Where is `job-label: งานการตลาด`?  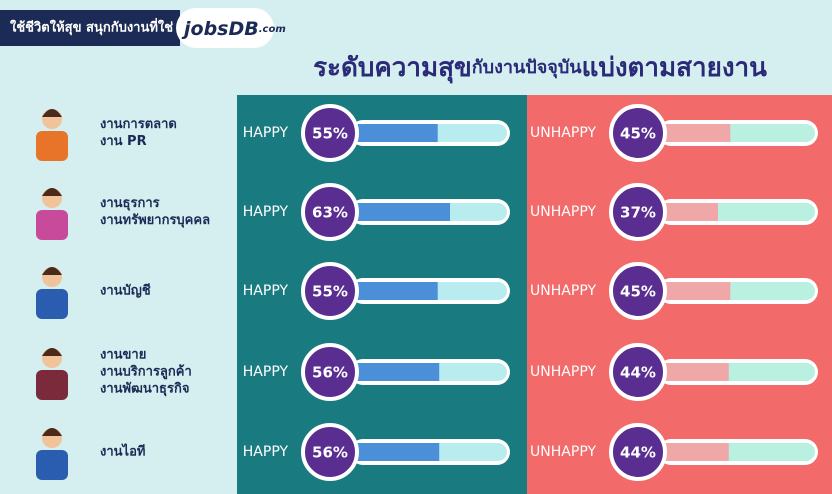 job-label: งานการตลาด is located at coordinates (138, 124).